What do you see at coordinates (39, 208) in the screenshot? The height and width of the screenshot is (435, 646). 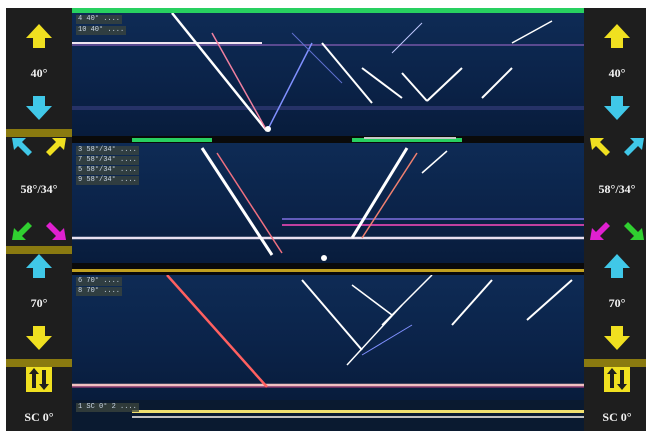 I see `left-arrows` at bounding box center [39, 208].